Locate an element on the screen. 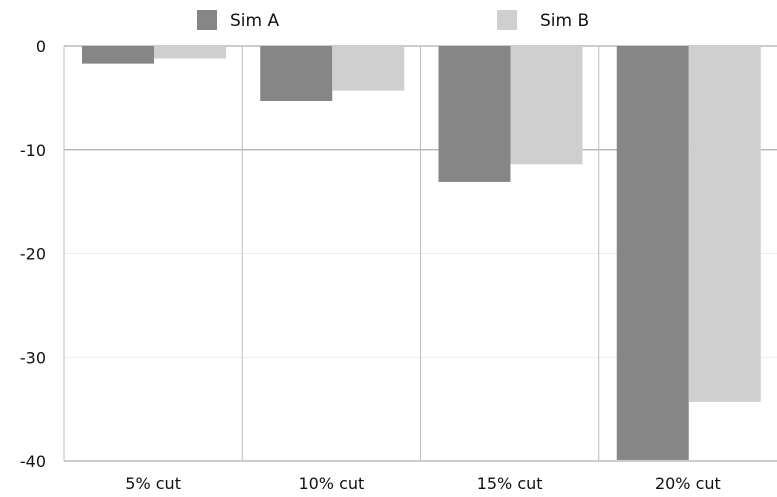 Image resolution: width=777 pixels, height=497 pixels. legend-item-sim-b: Sim B is located at coordinates (543, 20).